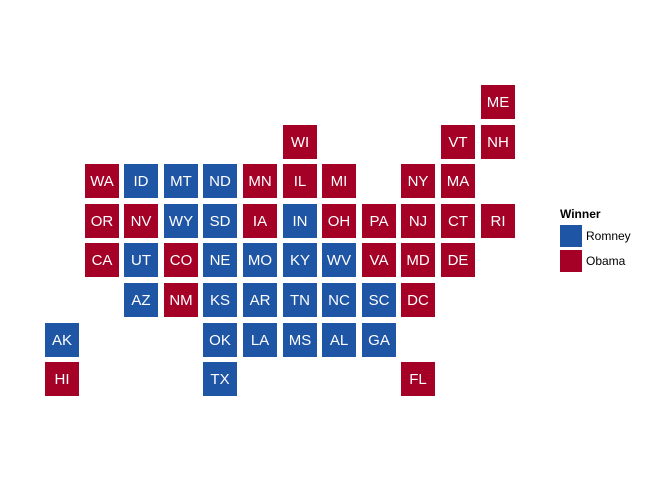  Describe the element at coordinates (62, 340) in the screenshot. I see `state-tile-ak: AK` at that location.